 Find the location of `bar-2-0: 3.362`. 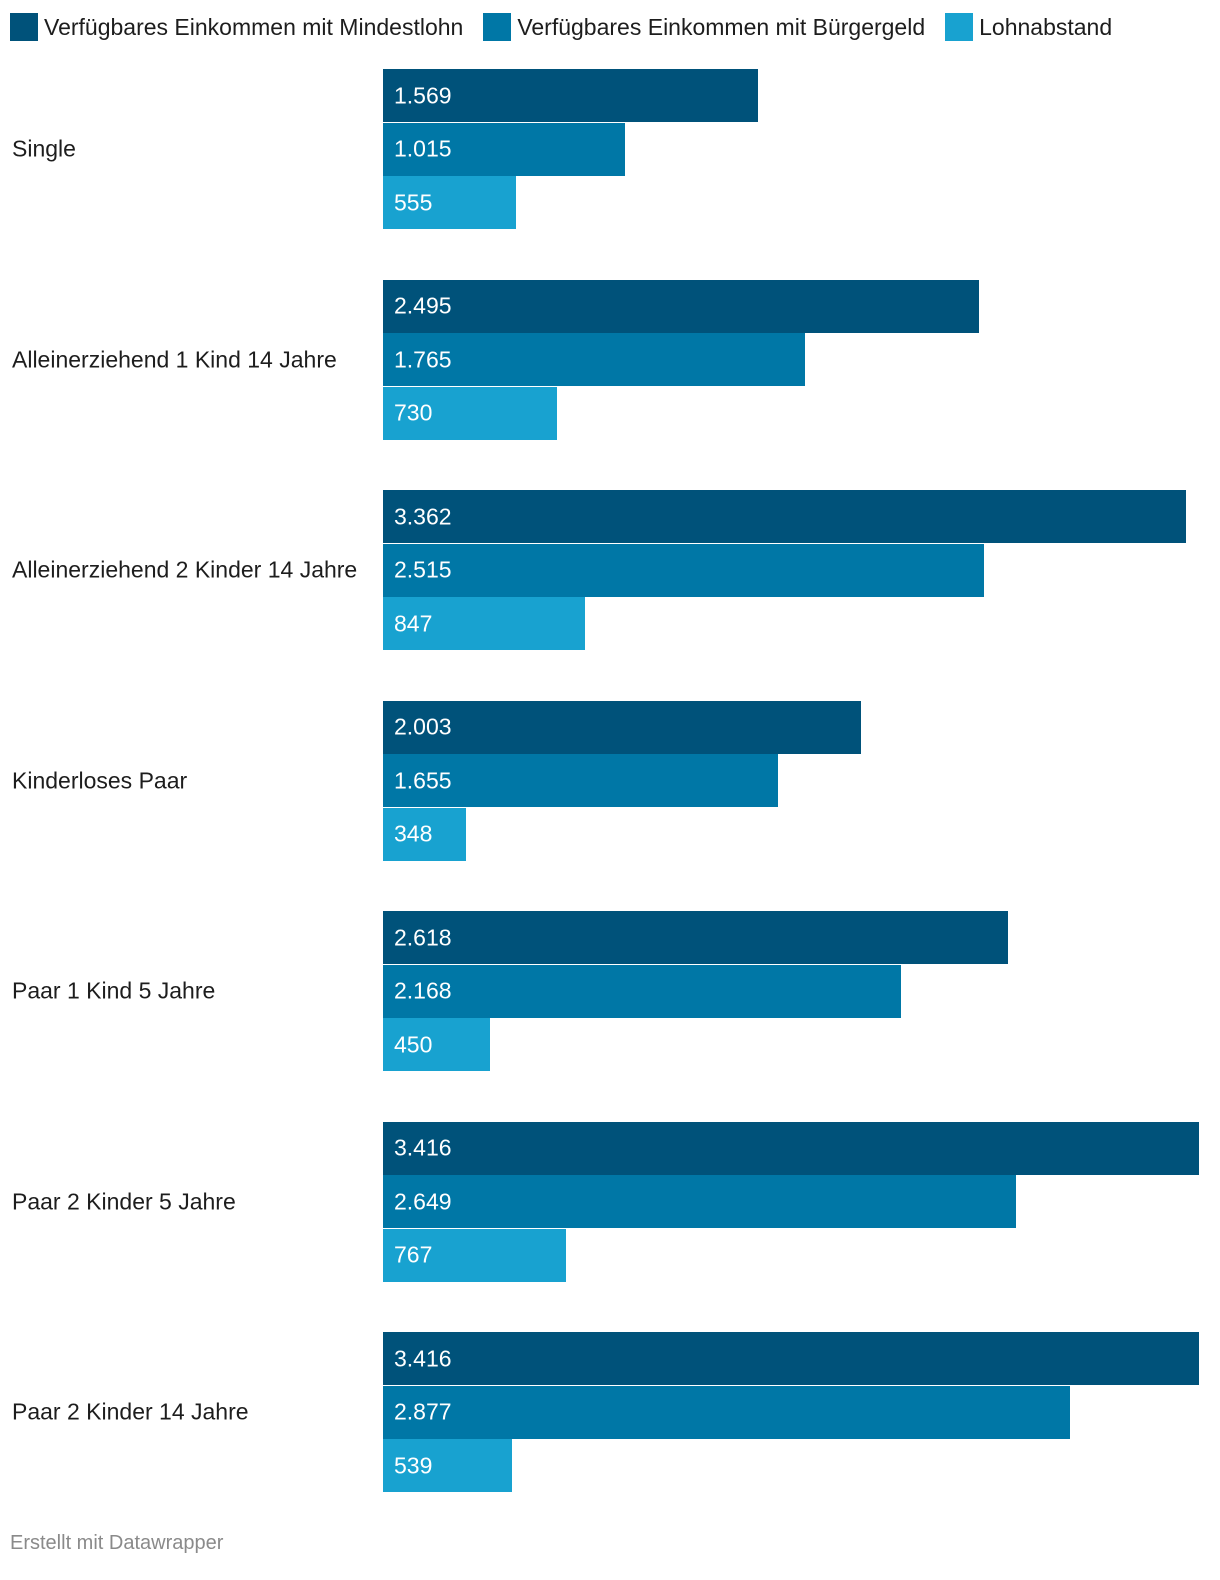

bar-2-0: 3.362 is located at coordinates (784, 516).